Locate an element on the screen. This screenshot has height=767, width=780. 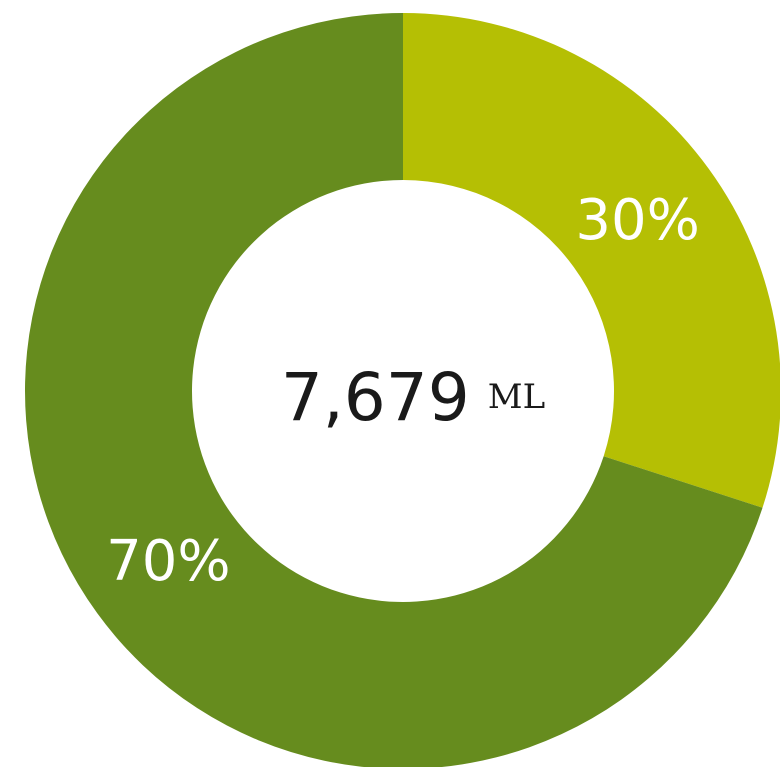
center-total-value: 7,679 is located at coordinates (375, 397).